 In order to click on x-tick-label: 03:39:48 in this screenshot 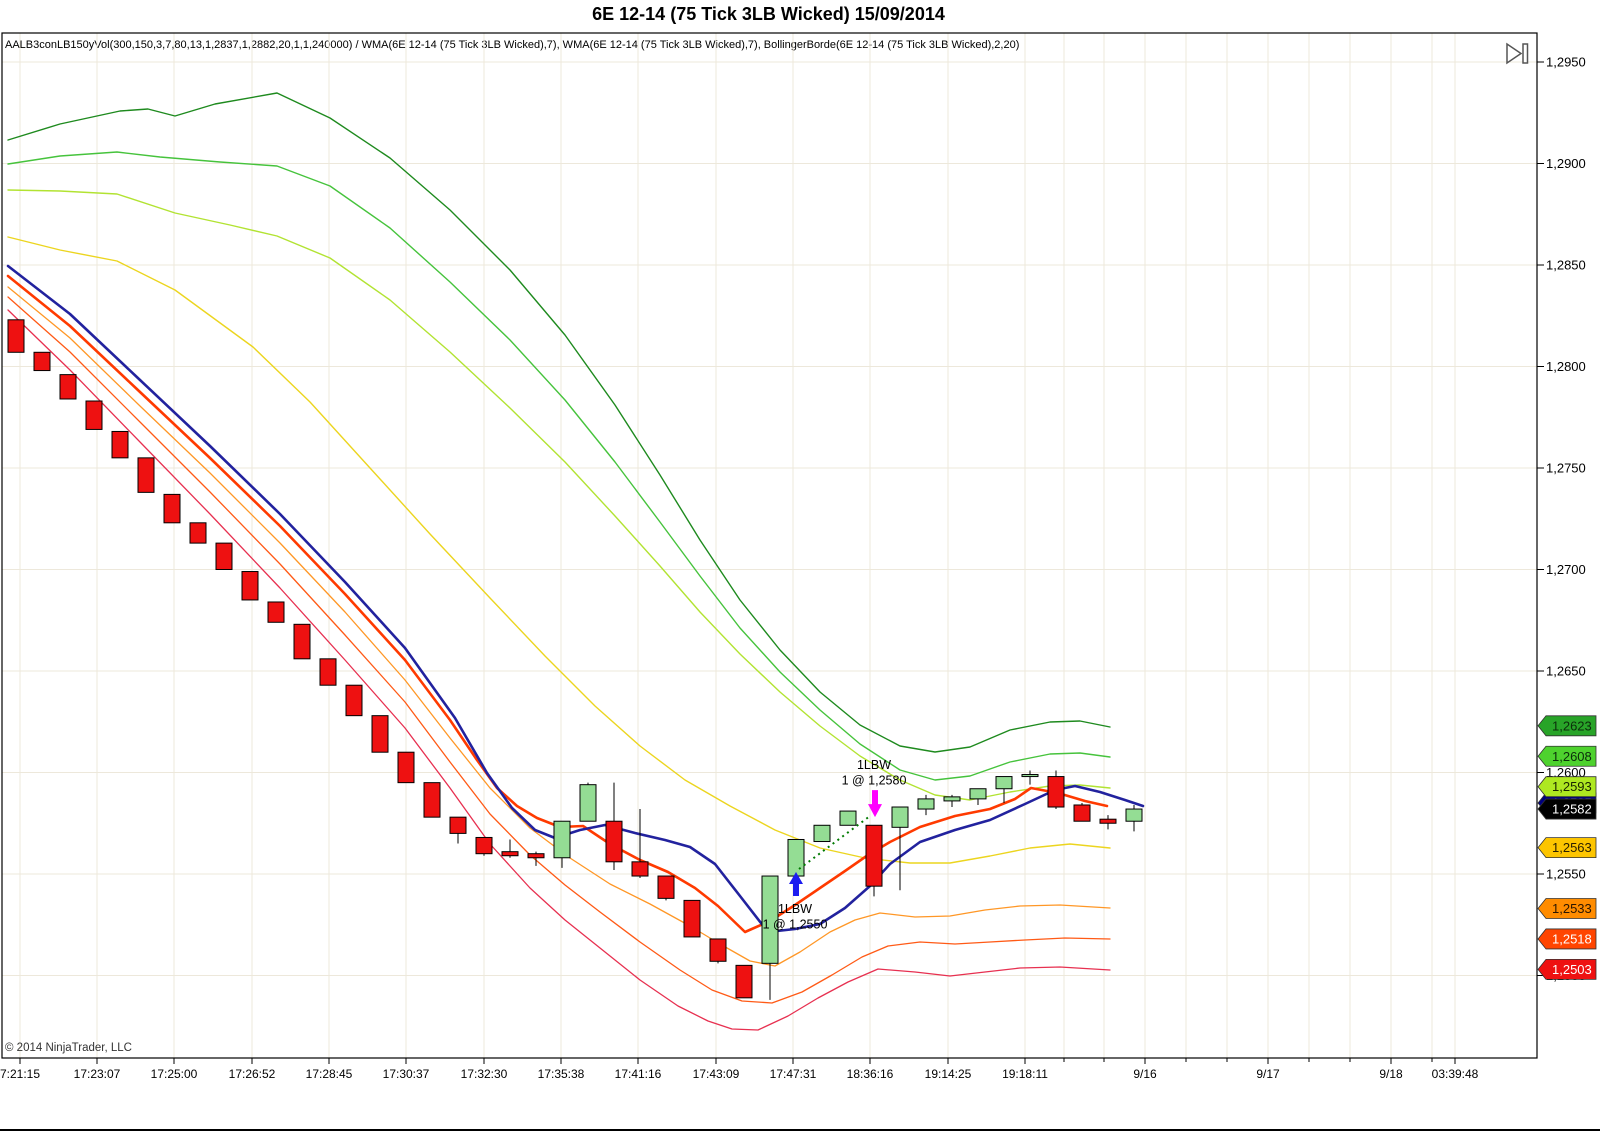, I will do `click(1455, 1074)`.